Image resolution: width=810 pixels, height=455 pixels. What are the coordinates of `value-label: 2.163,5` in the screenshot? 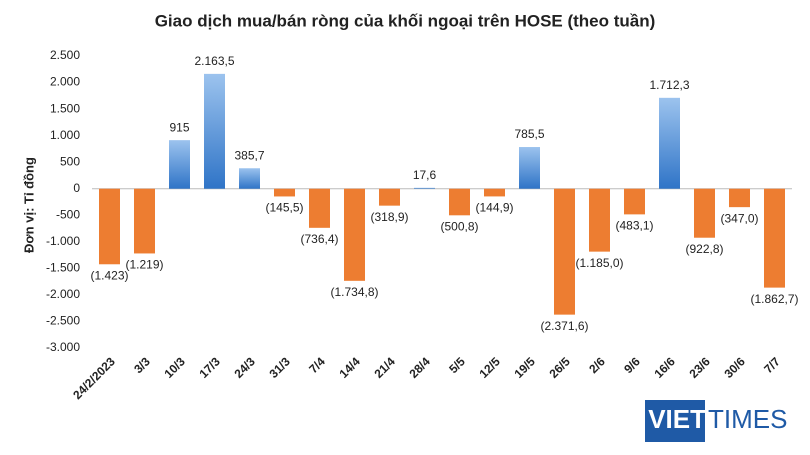 It's located at (214, 61).